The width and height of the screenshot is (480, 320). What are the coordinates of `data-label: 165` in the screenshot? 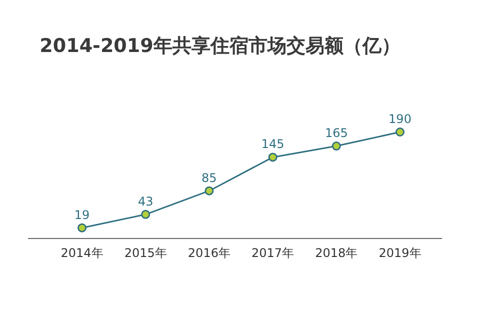 It's located at (336, 133).